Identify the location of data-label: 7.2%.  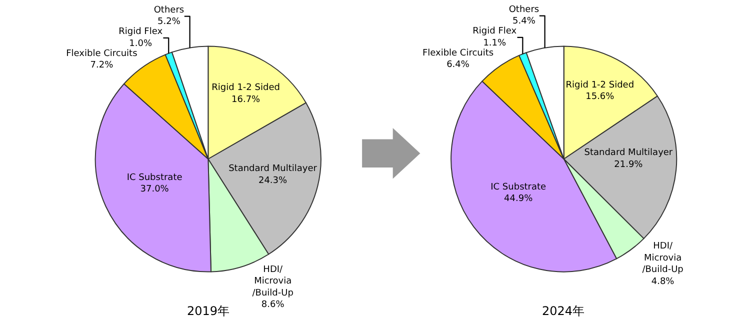
(102, 65).